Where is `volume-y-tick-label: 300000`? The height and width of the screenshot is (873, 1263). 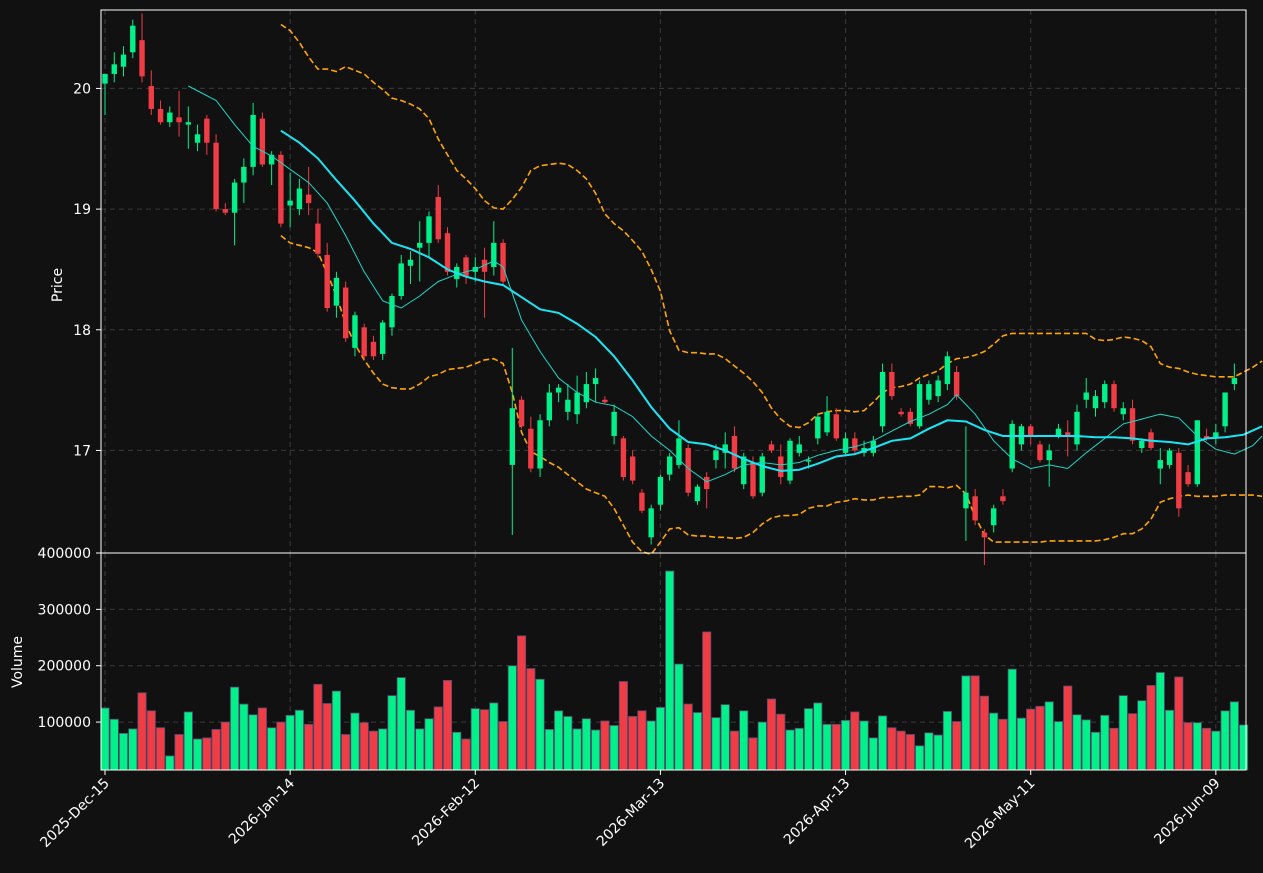 volume-y-tick-label: 300000 is located at coordinates (64, 610).